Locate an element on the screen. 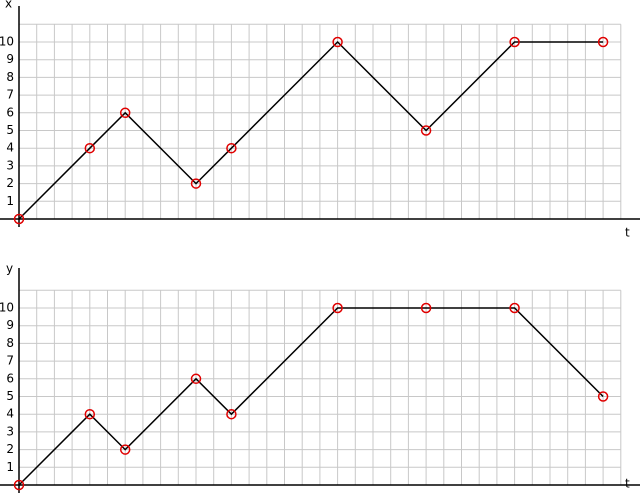  y-axis-label: x is located at coordinates (8, 5).